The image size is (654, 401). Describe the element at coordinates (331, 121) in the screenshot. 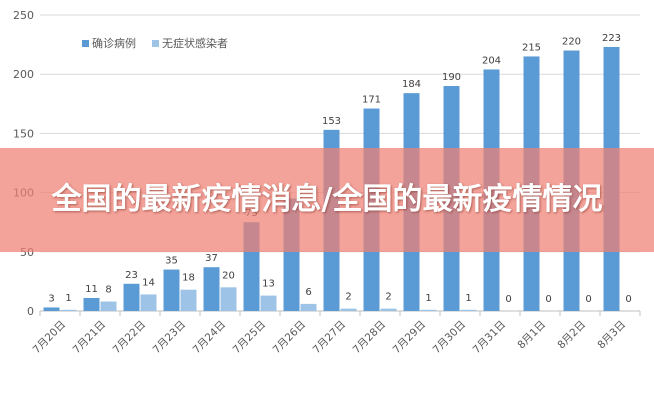

I see `data-label-confirmed: 153` at that location.